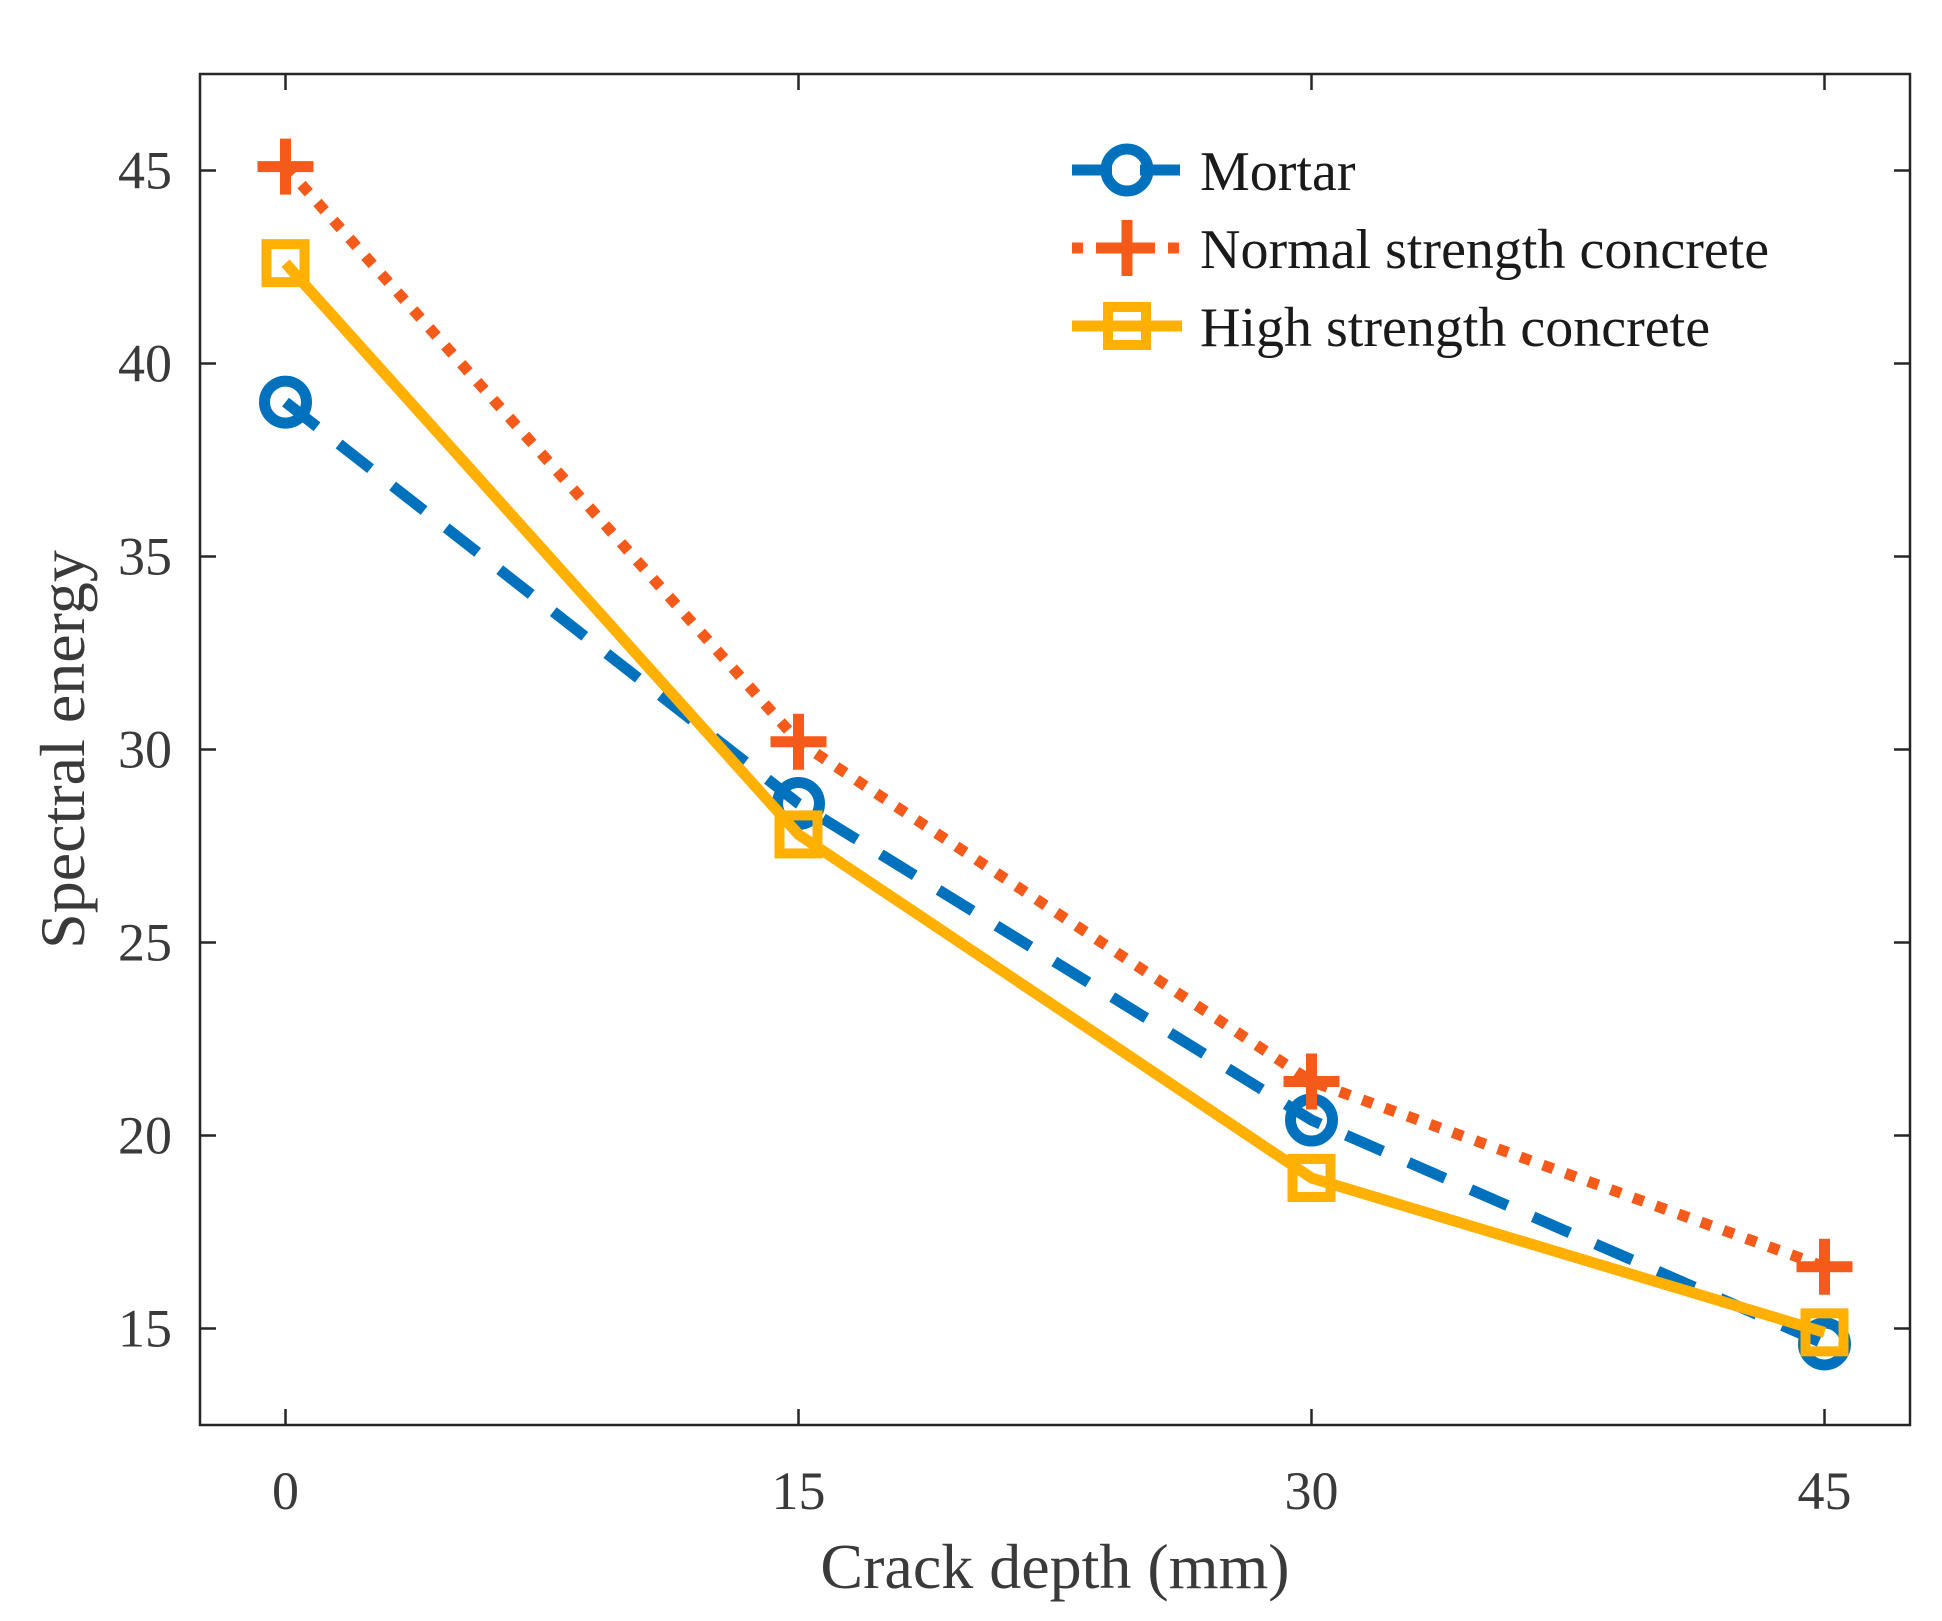  What do you see at coordinates (1455, 328) in the screenshot?
I see `legend-label-high-strength-concrete: High strength concrete` at bounding box center [1455, 328].